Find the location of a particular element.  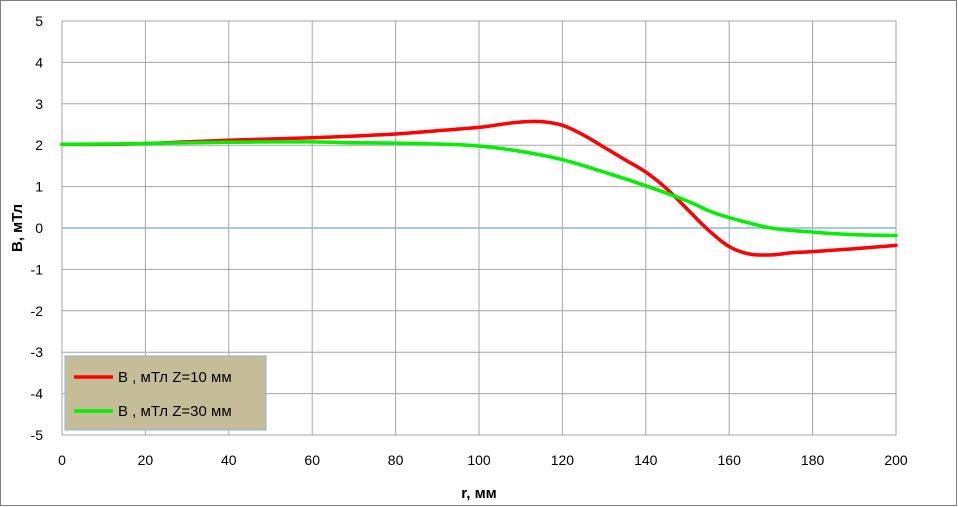

legend-box is located at coordinates (165, 393).